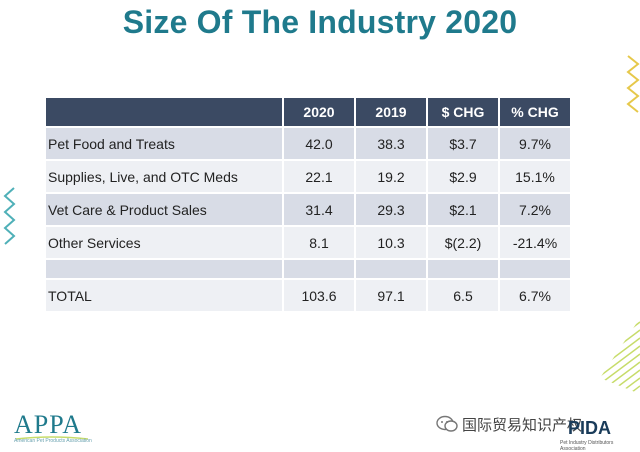 This screenshot has width=640, height=452. I want to click on row-label: Vet Care & Product Sales, so click(164, 209).